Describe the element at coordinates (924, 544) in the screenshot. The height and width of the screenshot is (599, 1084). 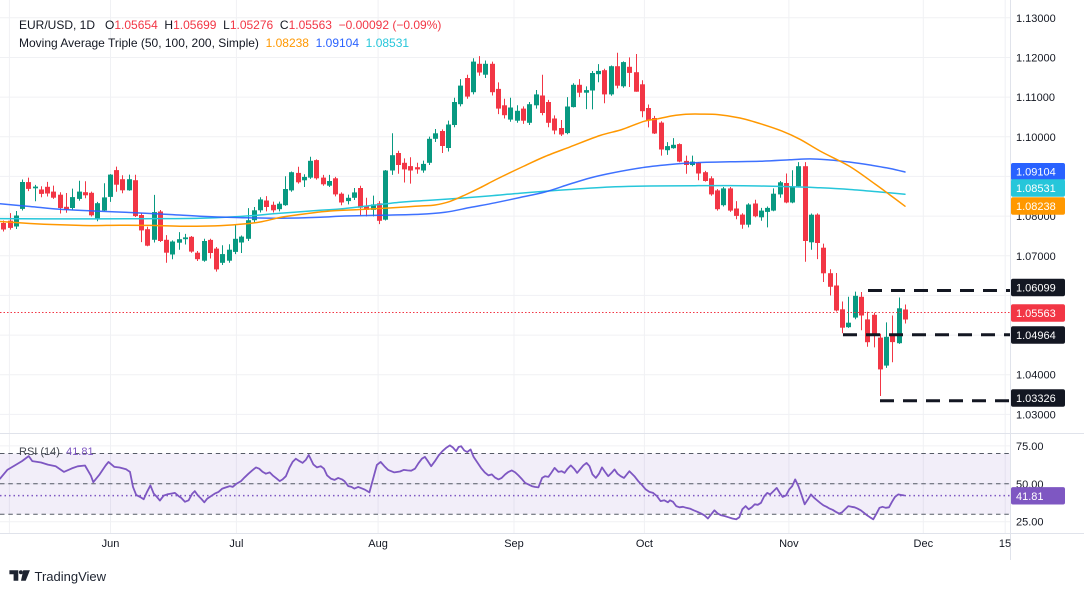
I see `svg-text: Dec` at that location.